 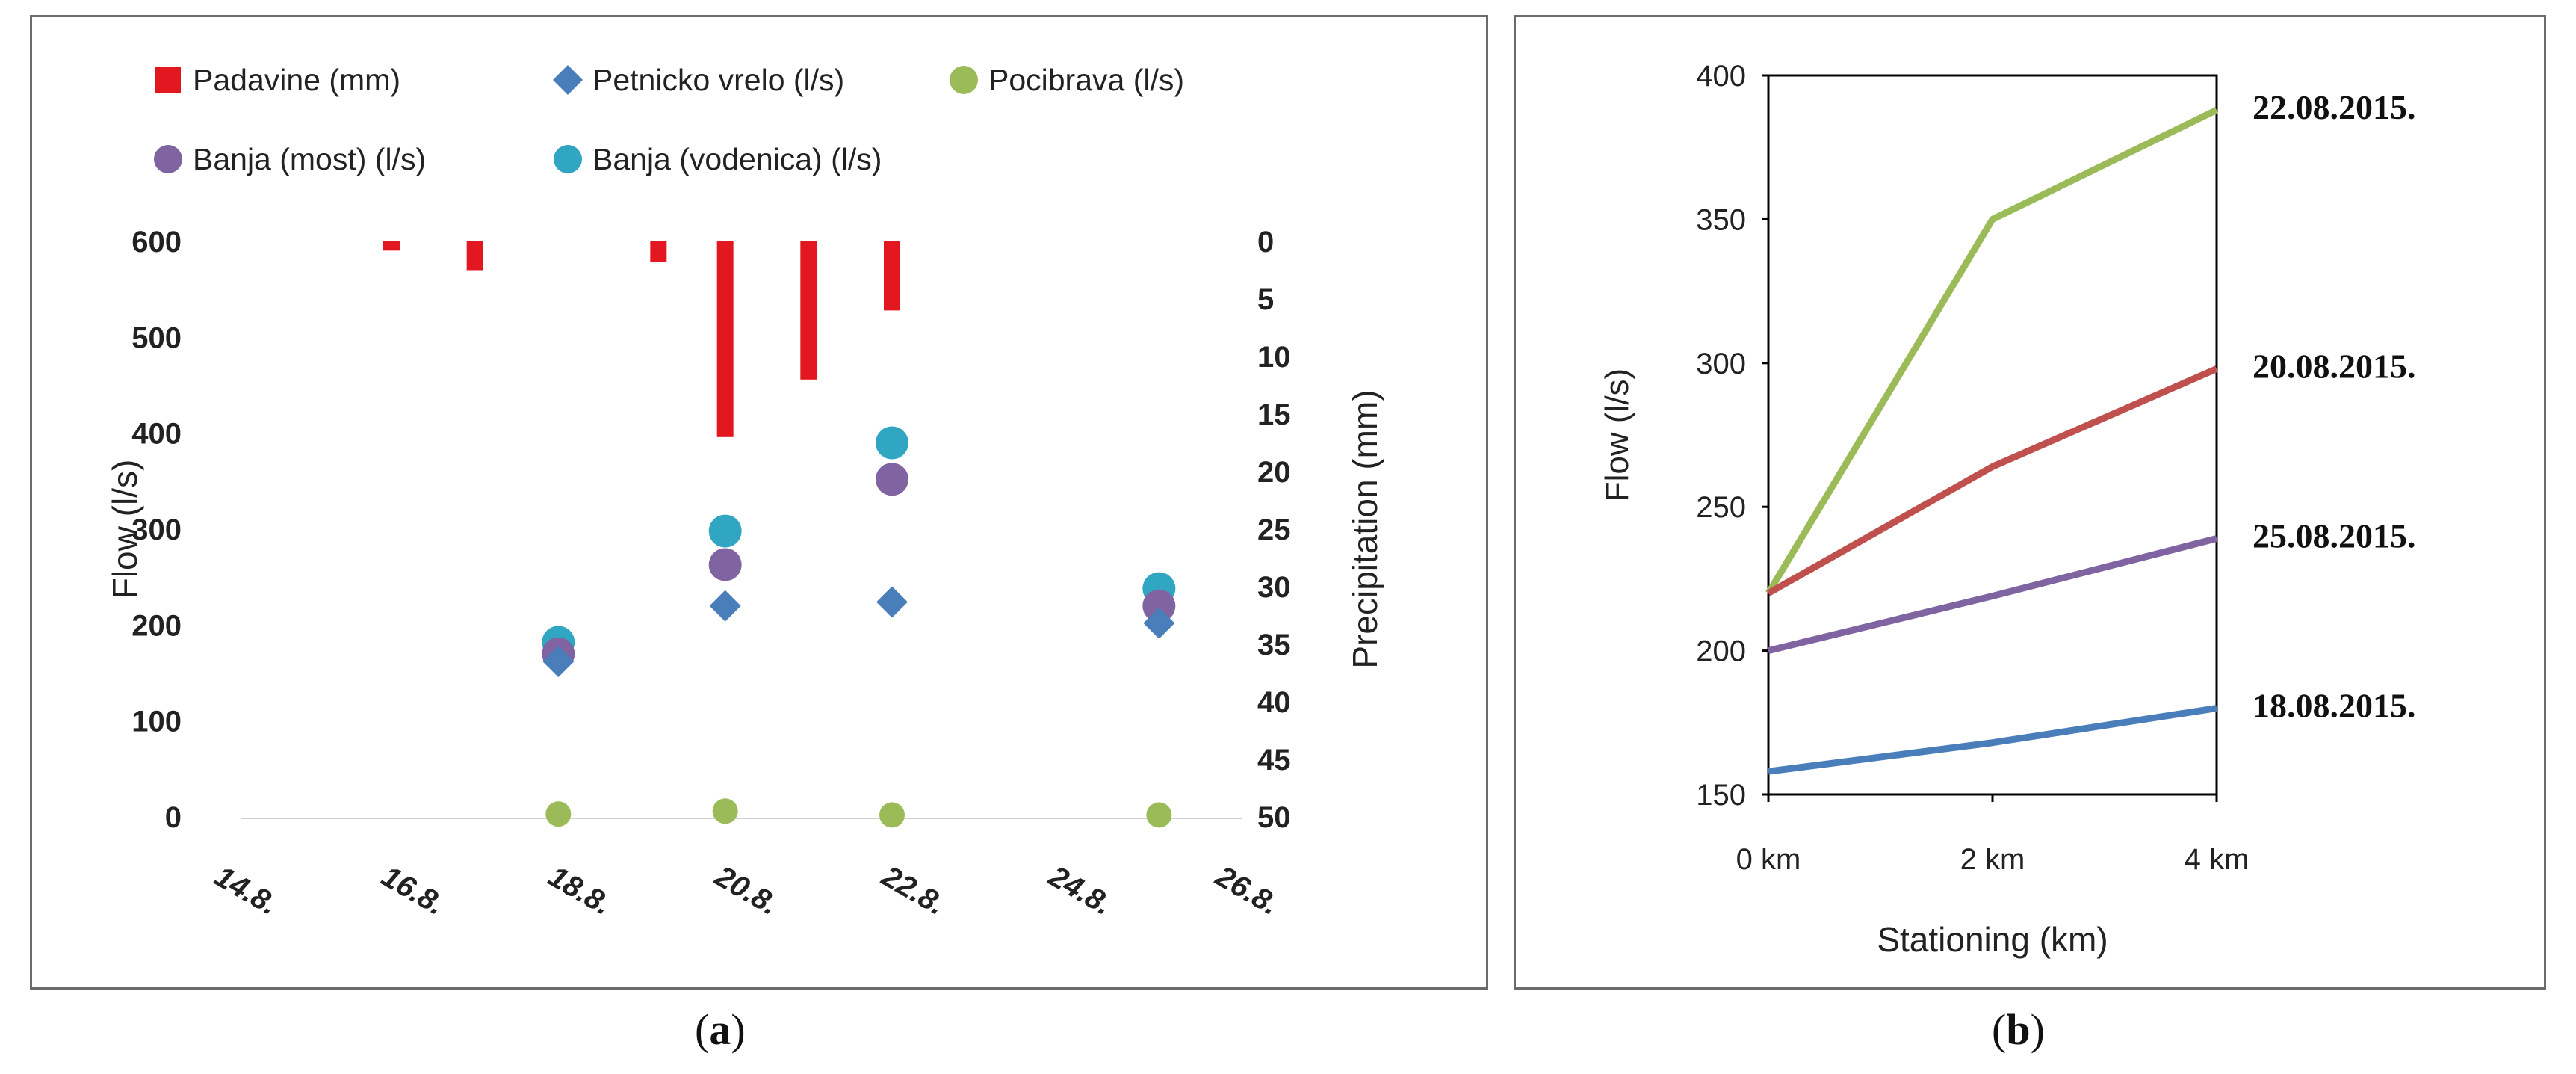 What do you see at coordinates (156, 242) in the screenshot?
I see `y-tick-label: 600` at bounding box center [156, 242].